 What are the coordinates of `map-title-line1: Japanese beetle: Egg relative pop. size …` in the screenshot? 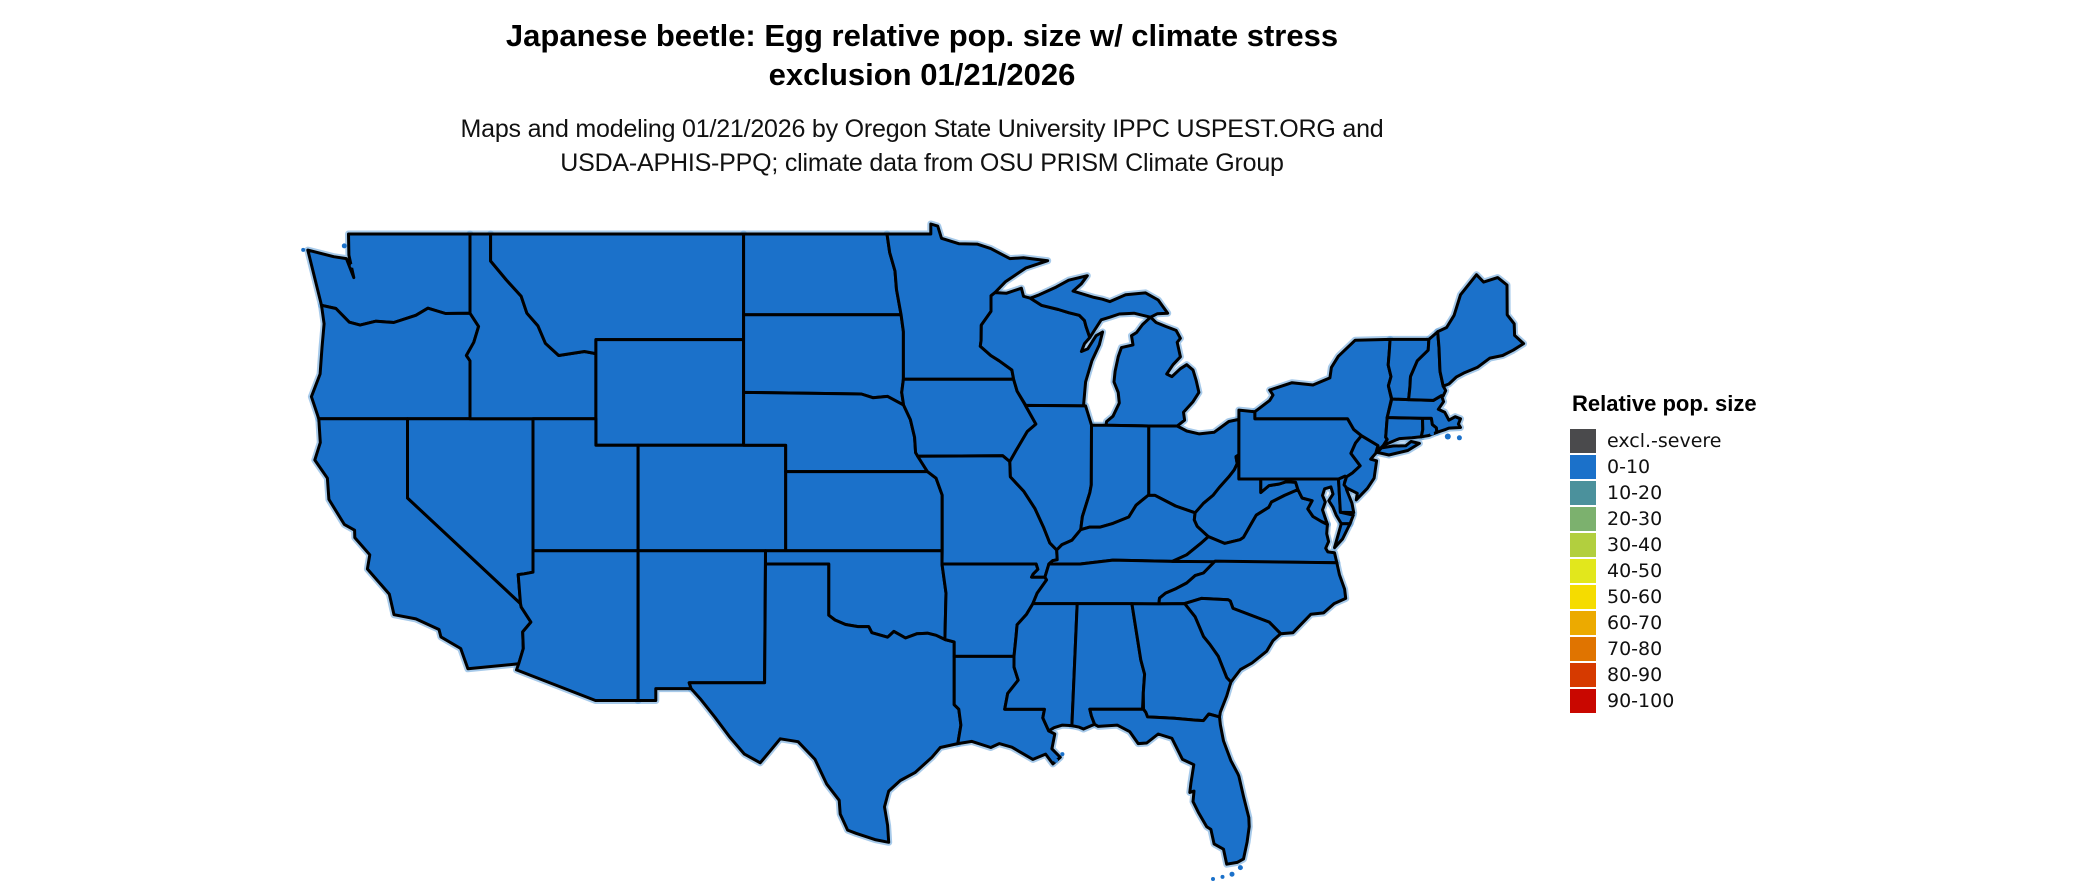 It's located at (922, 35).